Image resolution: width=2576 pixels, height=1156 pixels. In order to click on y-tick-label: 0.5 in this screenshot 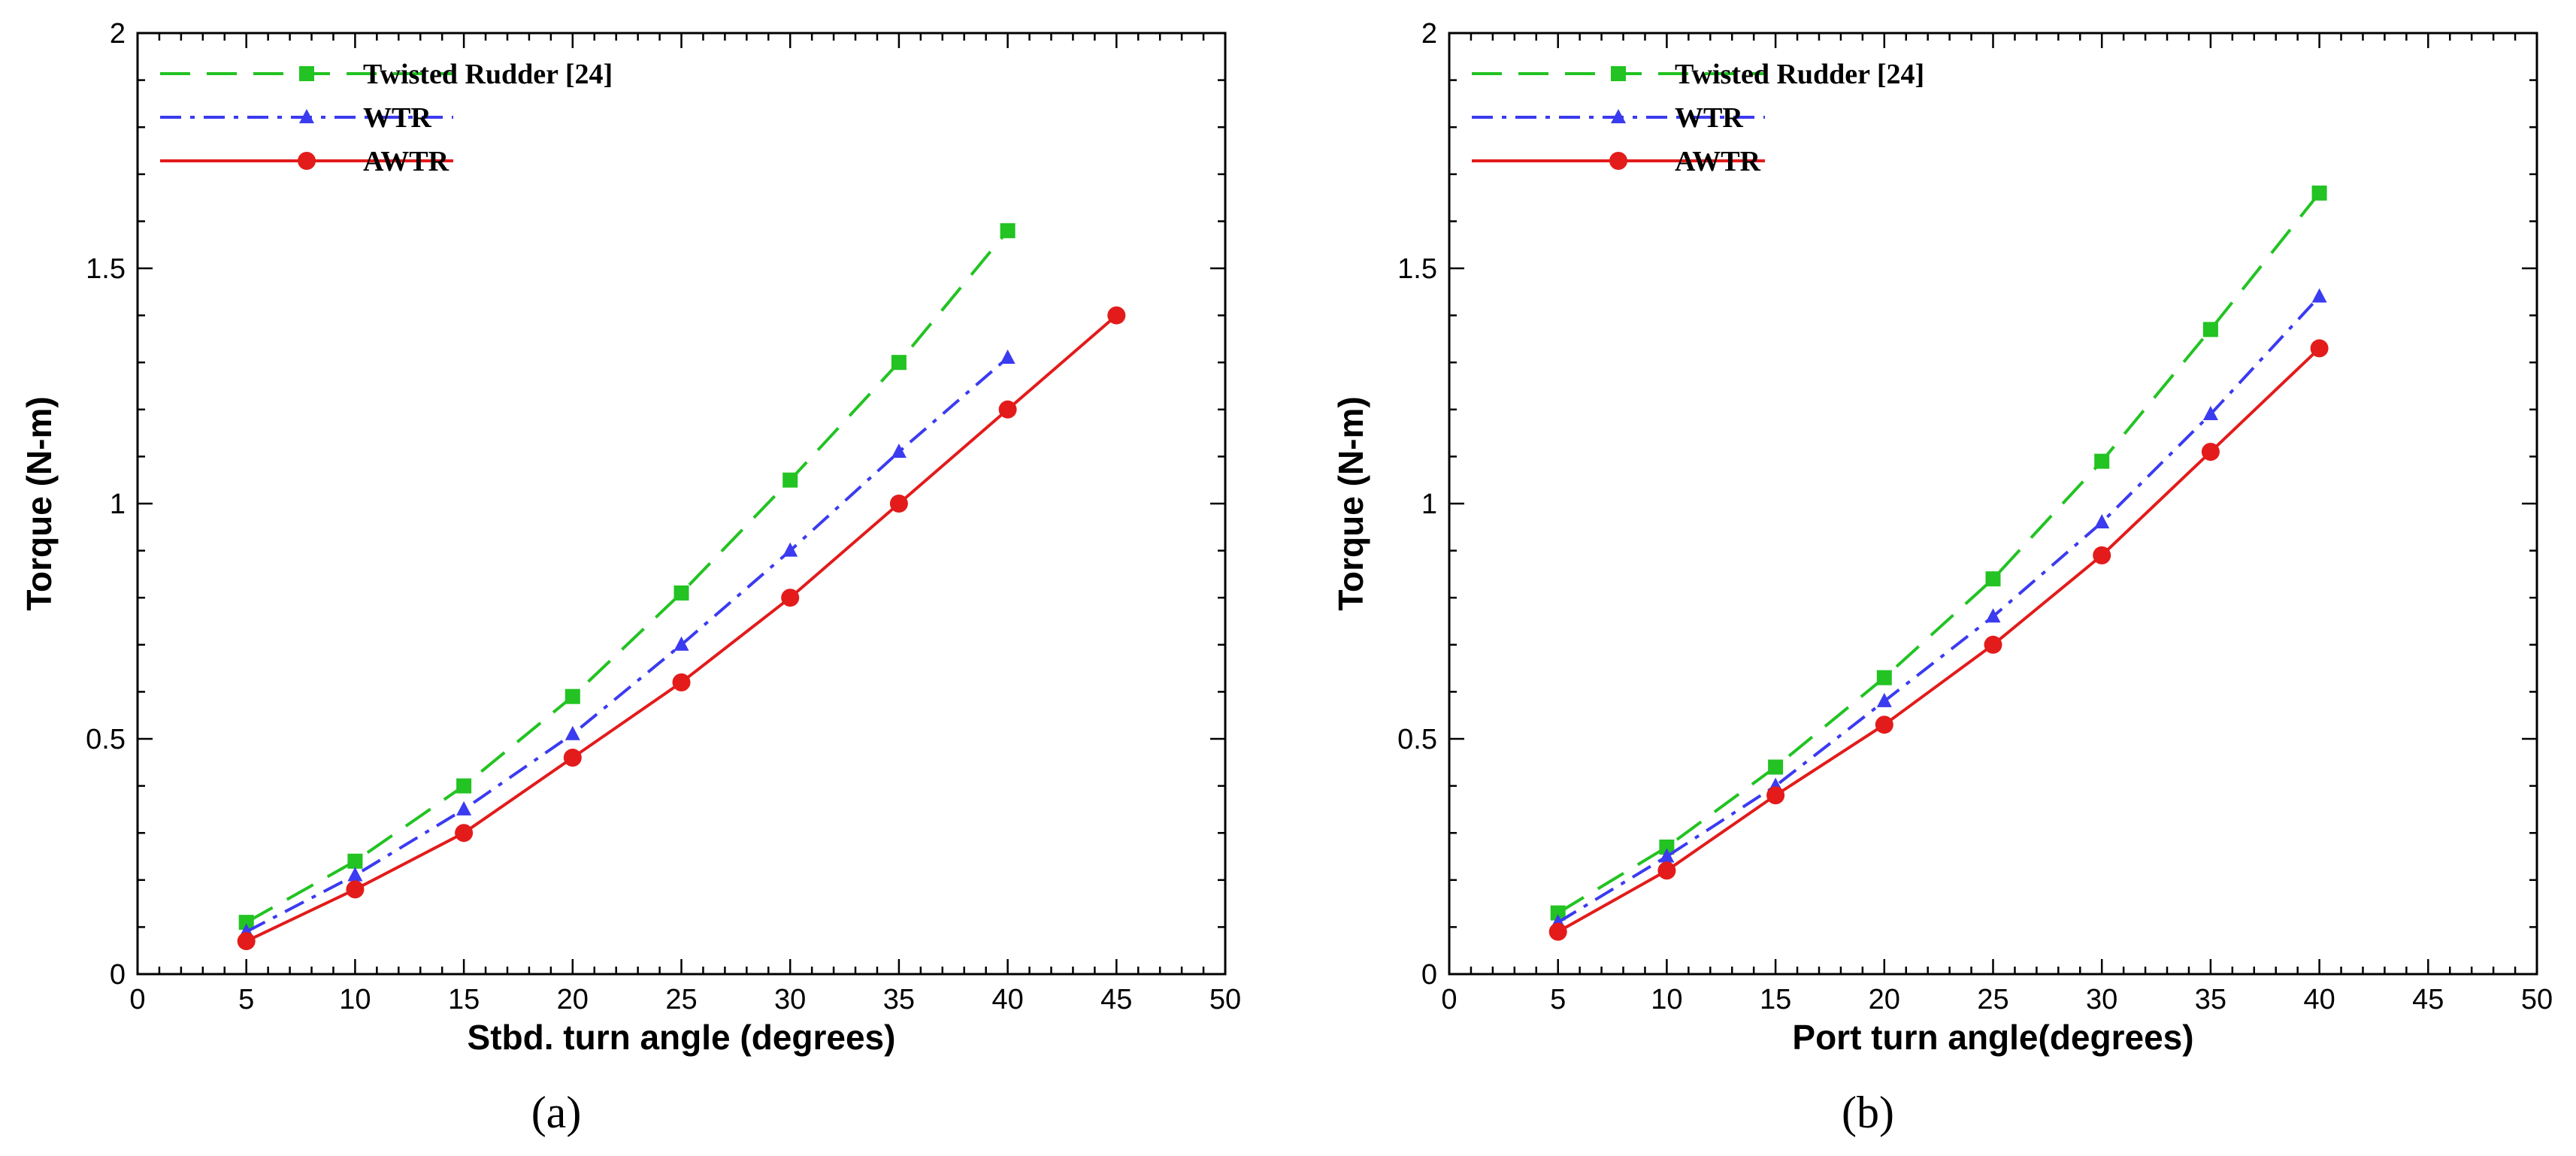, I will do `click(106, 739)`.